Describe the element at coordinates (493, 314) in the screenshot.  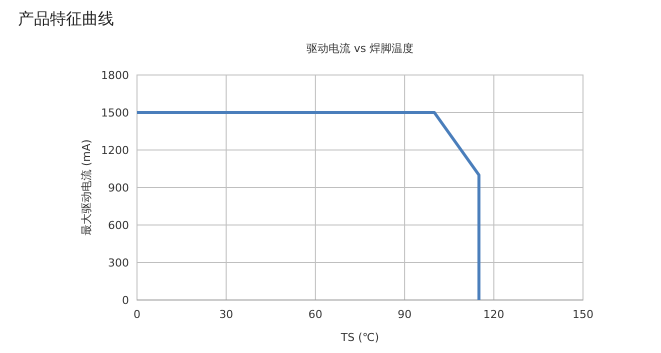
I see `x-tick-label: 120` at that location.